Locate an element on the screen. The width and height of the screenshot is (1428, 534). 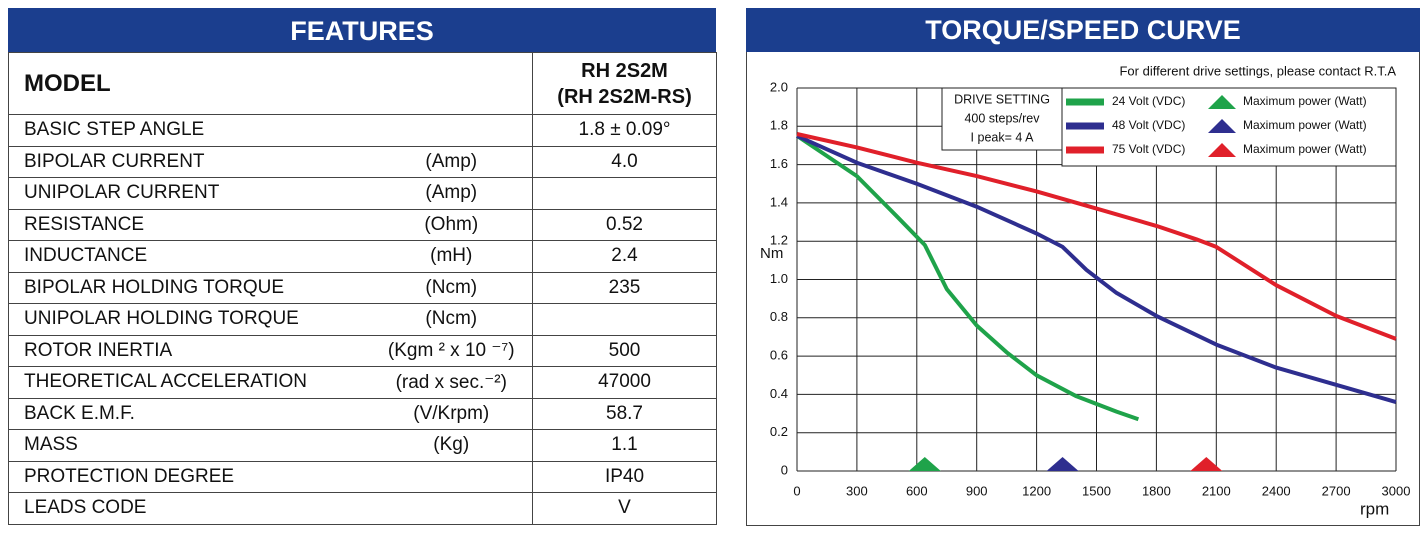
row-label: RESISTANCE is located at coordinates (189, 224).